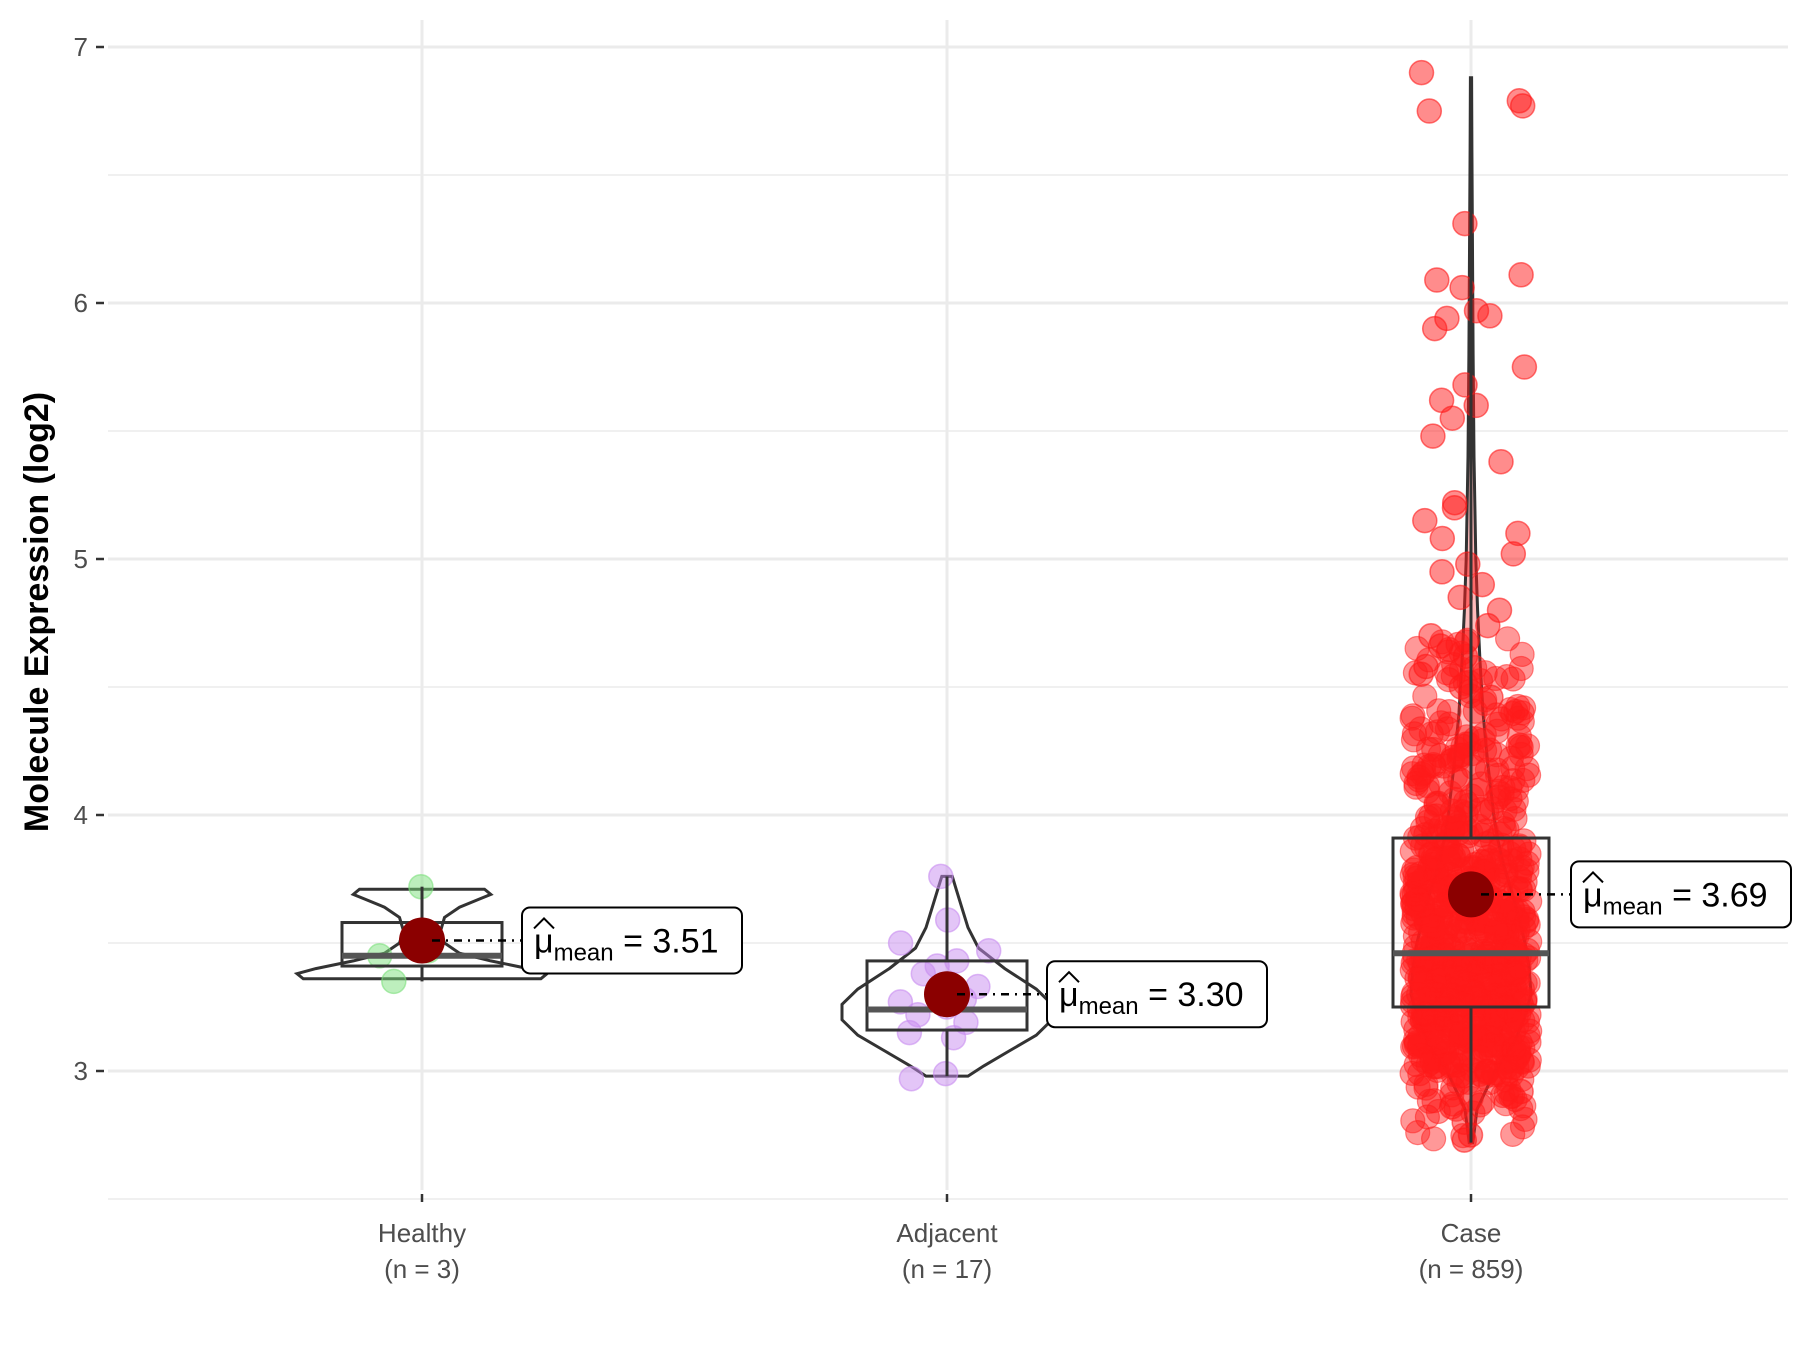  Describe the element at coordinates (81, 559) in the screenshot. I see `y-tick-label: 5` at that location.